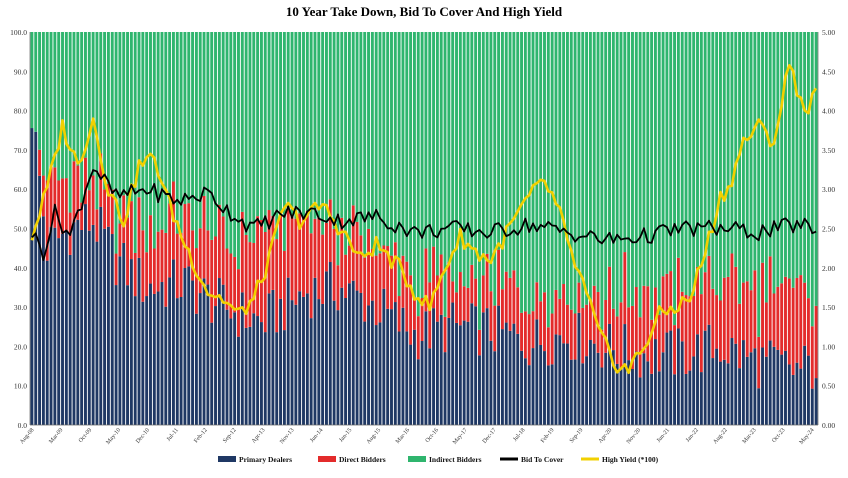  Describe the element at coordinates (634, 436) in the screenshot. I see `x-tick-label: Nov-20` at that location.